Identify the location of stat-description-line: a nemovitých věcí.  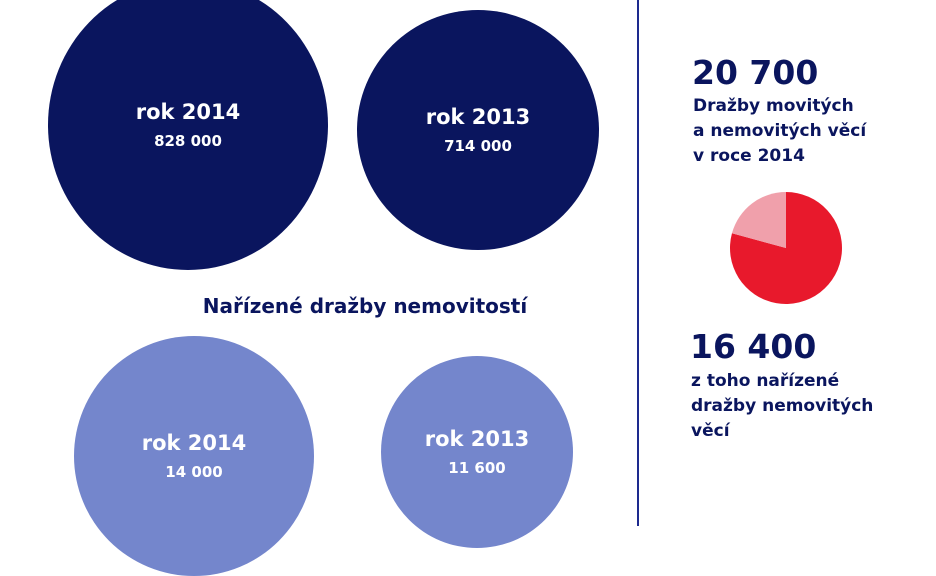
(780, 131).